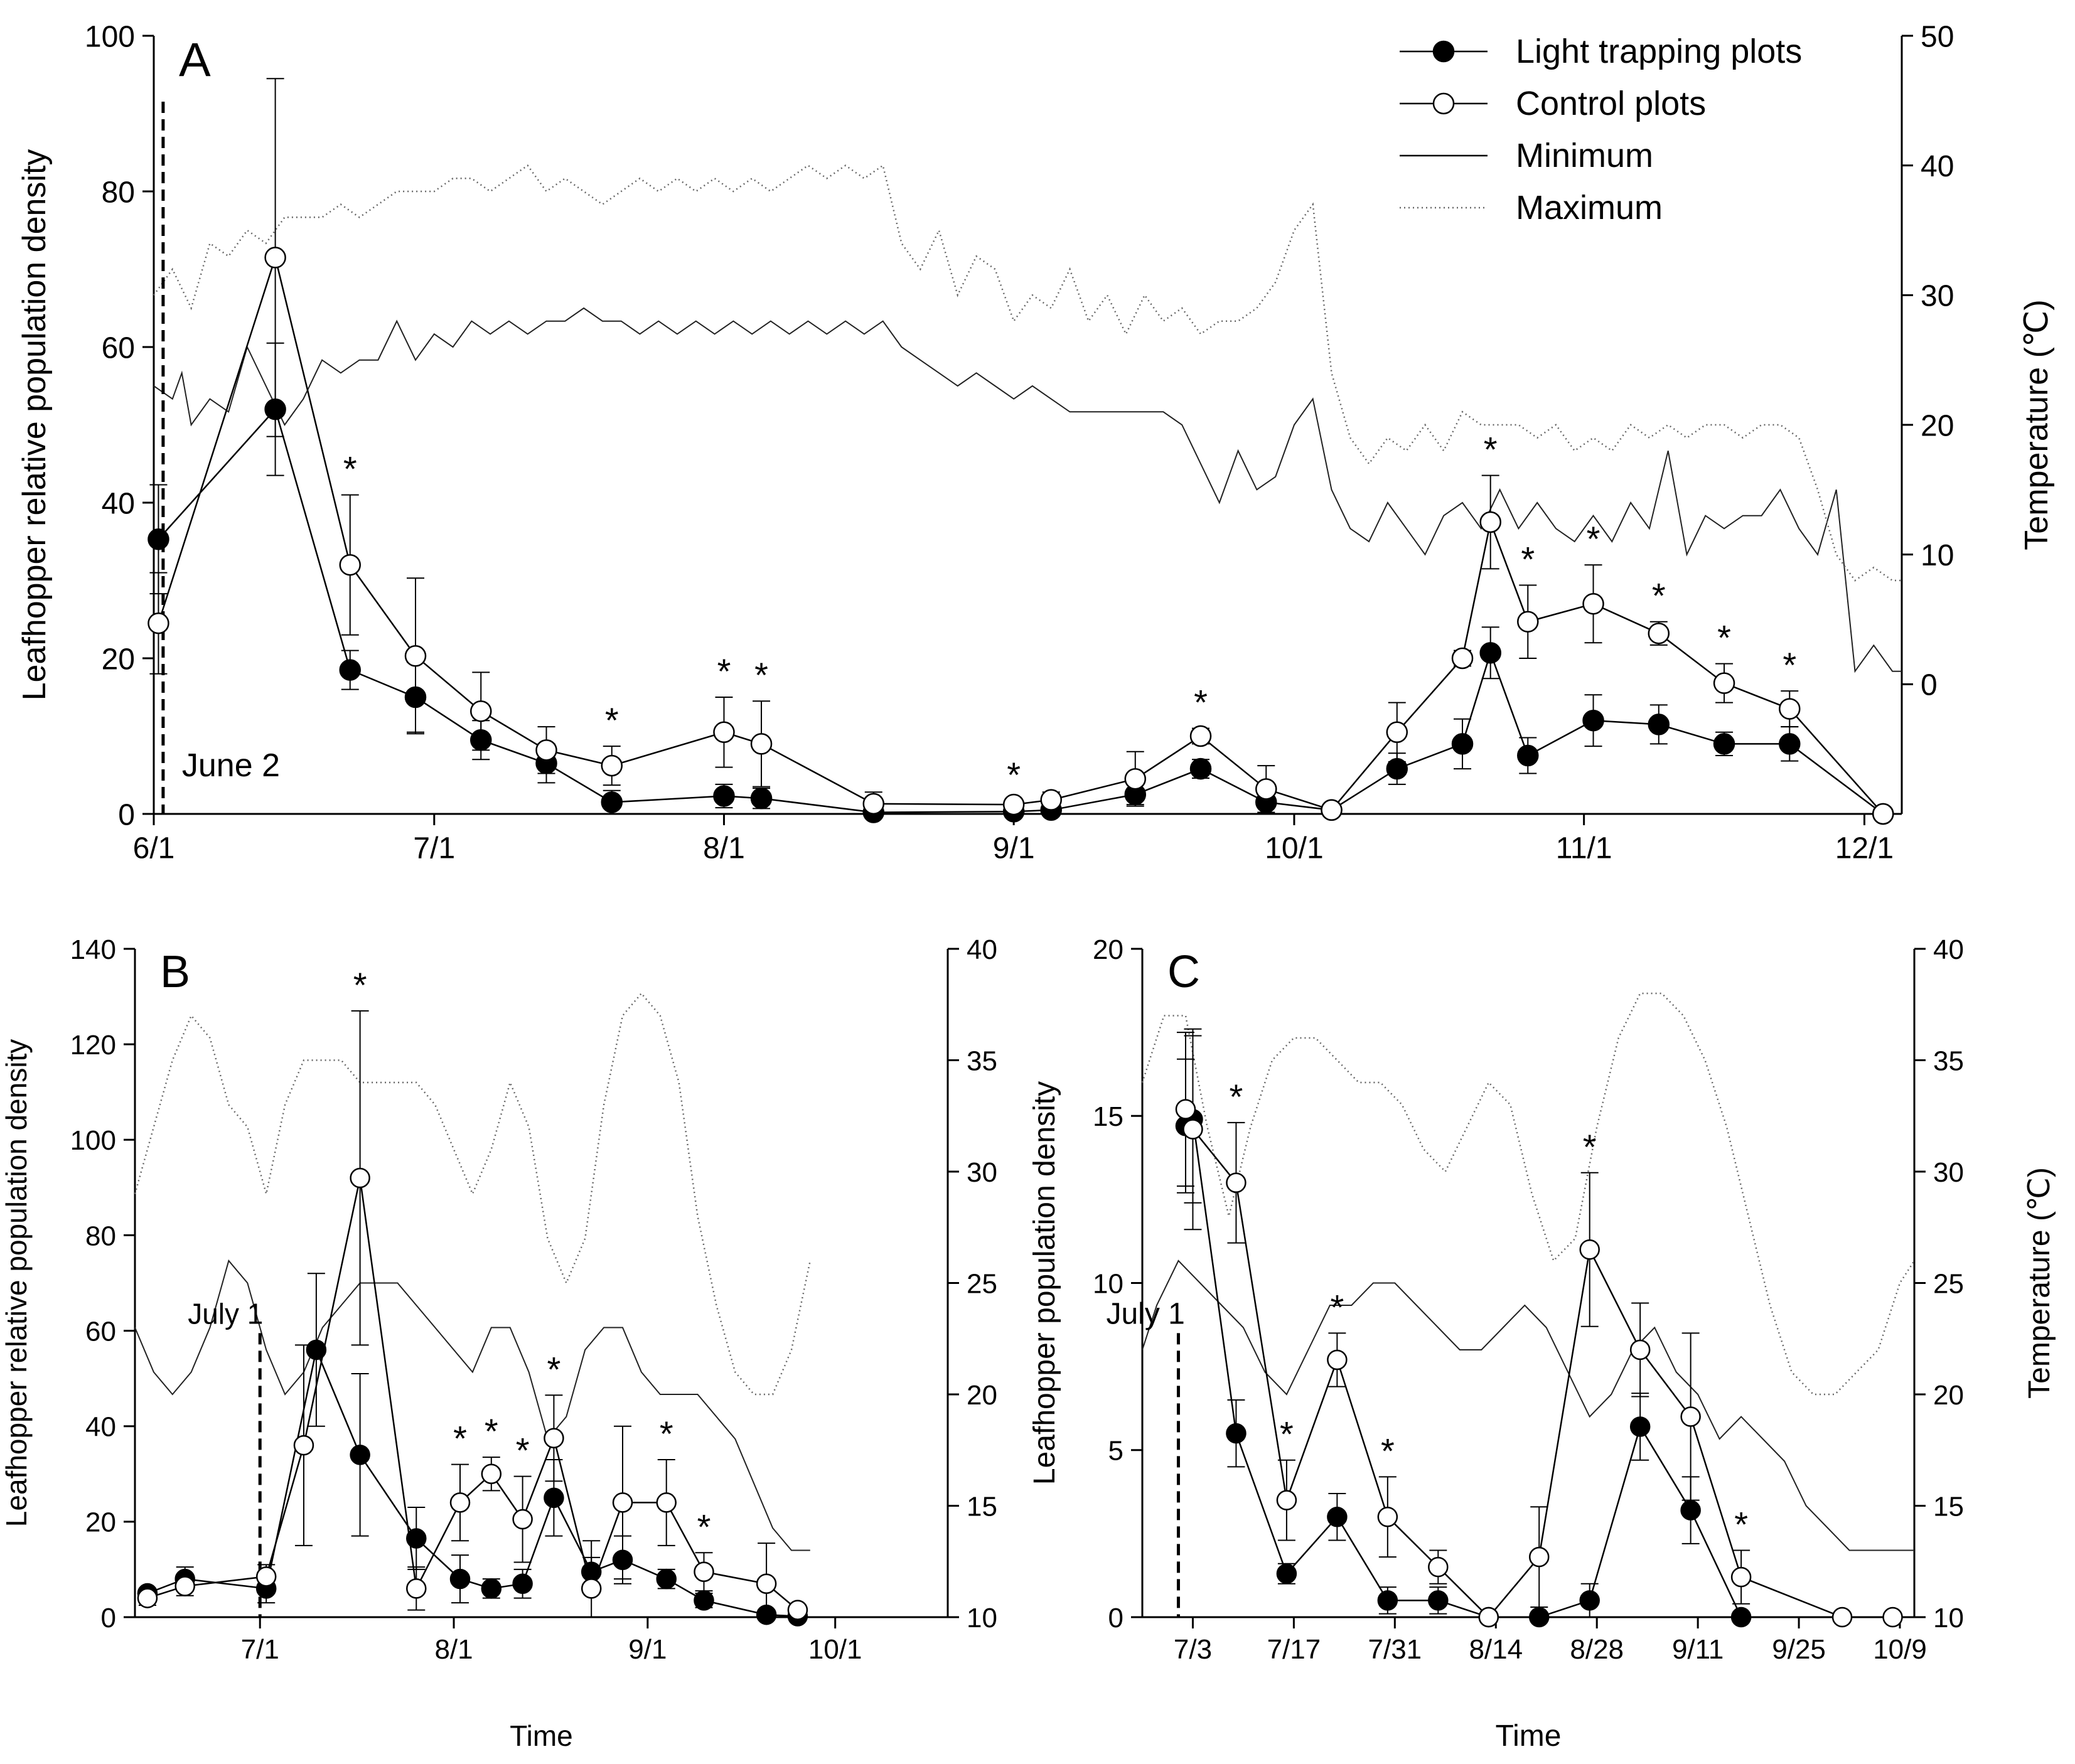 The width and height of the screenshot is (2075, 1764). I want to click on panel-a-y2-tick-label: 30, so click(1937, 296).